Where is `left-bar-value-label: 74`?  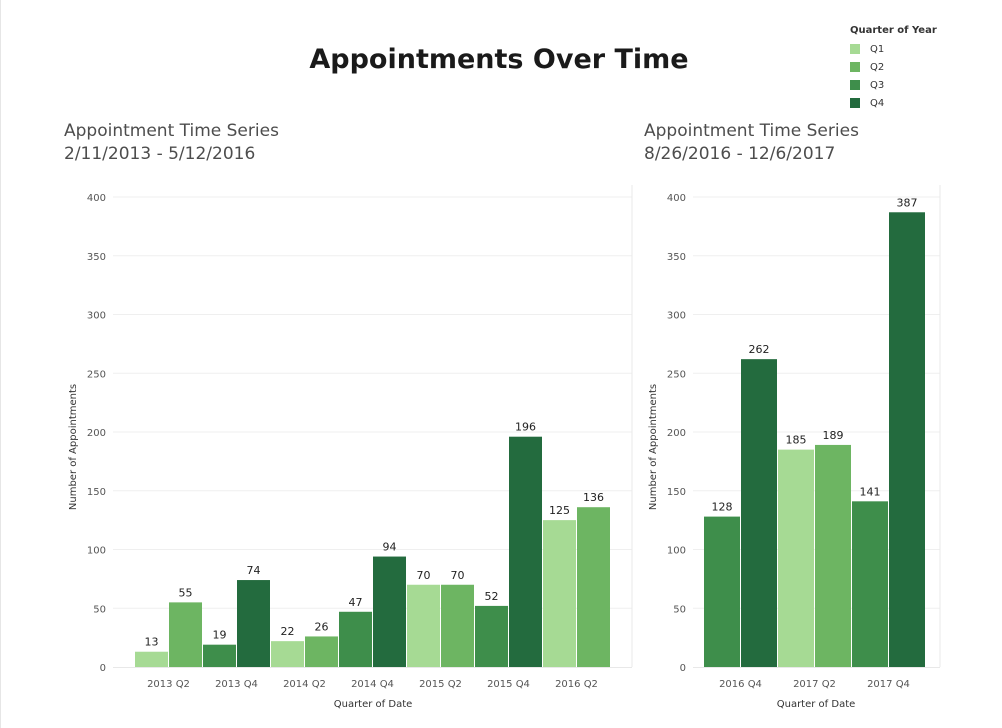 left-bar-value-label: 74 is located at coordinates (254, 570).